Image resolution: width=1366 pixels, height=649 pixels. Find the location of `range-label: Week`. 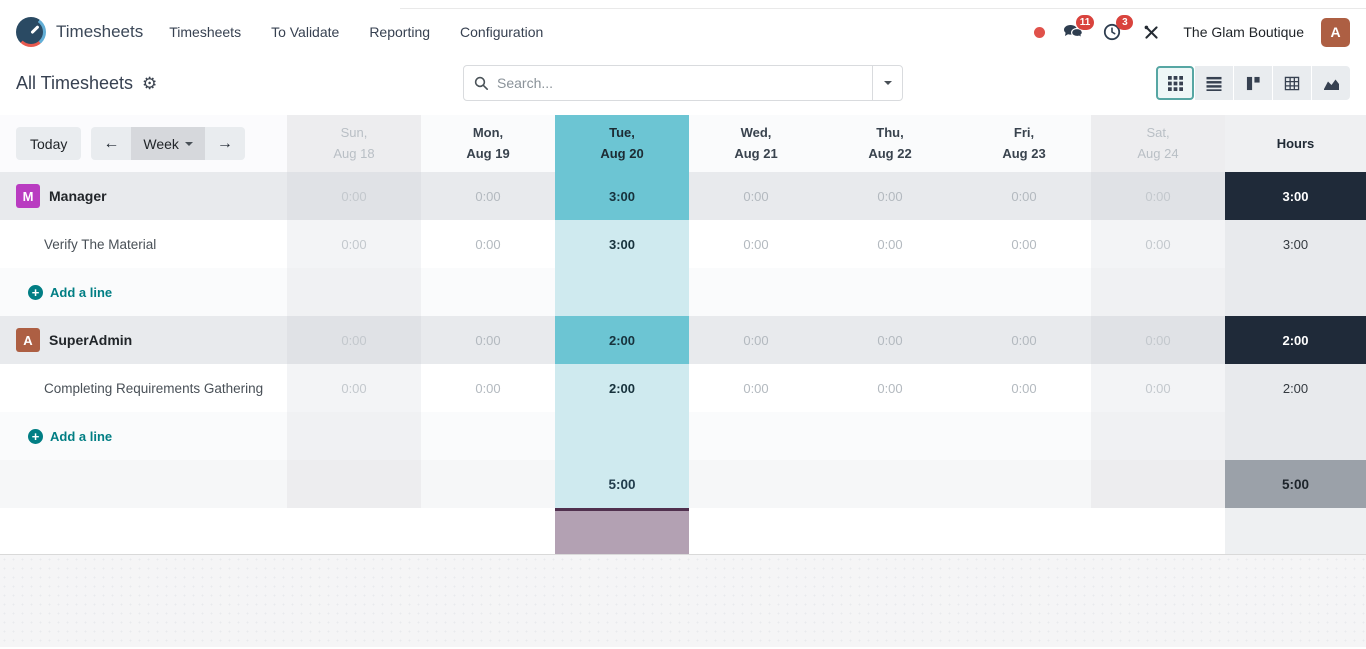

range-label: Week is located at coordinates (161, 143).